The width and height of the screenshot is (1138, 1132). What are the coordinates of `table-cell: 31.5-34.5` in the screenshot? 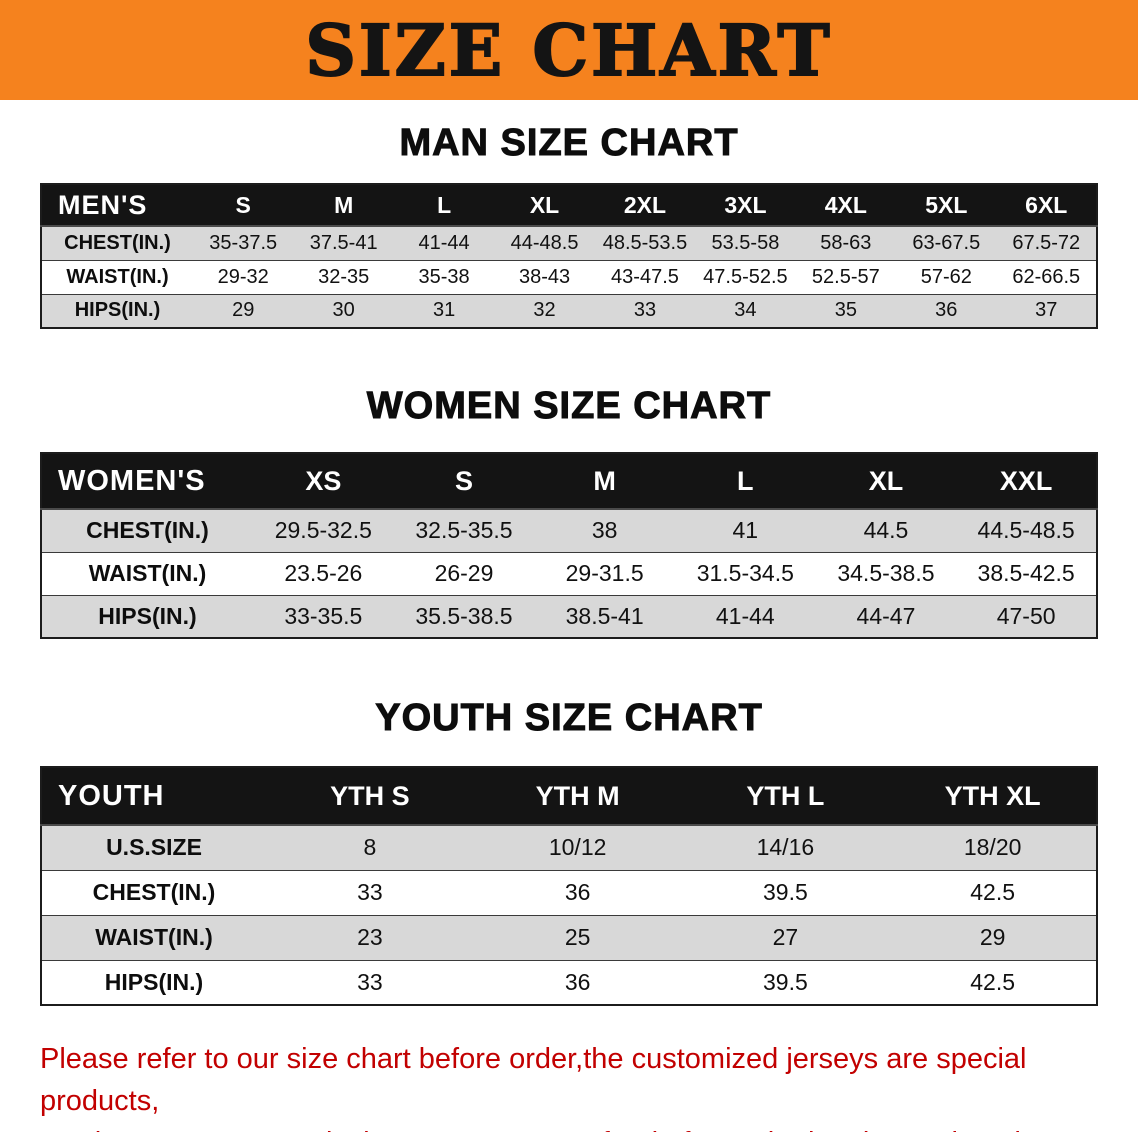 It's located at (745, 573).